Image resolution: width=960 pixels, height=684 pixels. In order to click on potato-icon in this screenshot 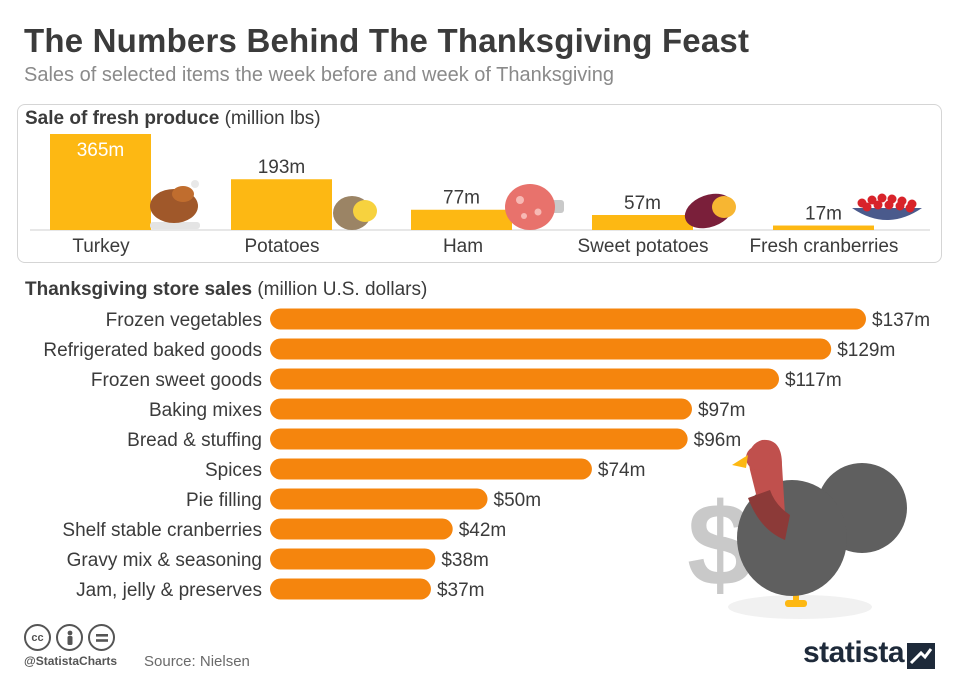, I will do `click(355, 213)`.